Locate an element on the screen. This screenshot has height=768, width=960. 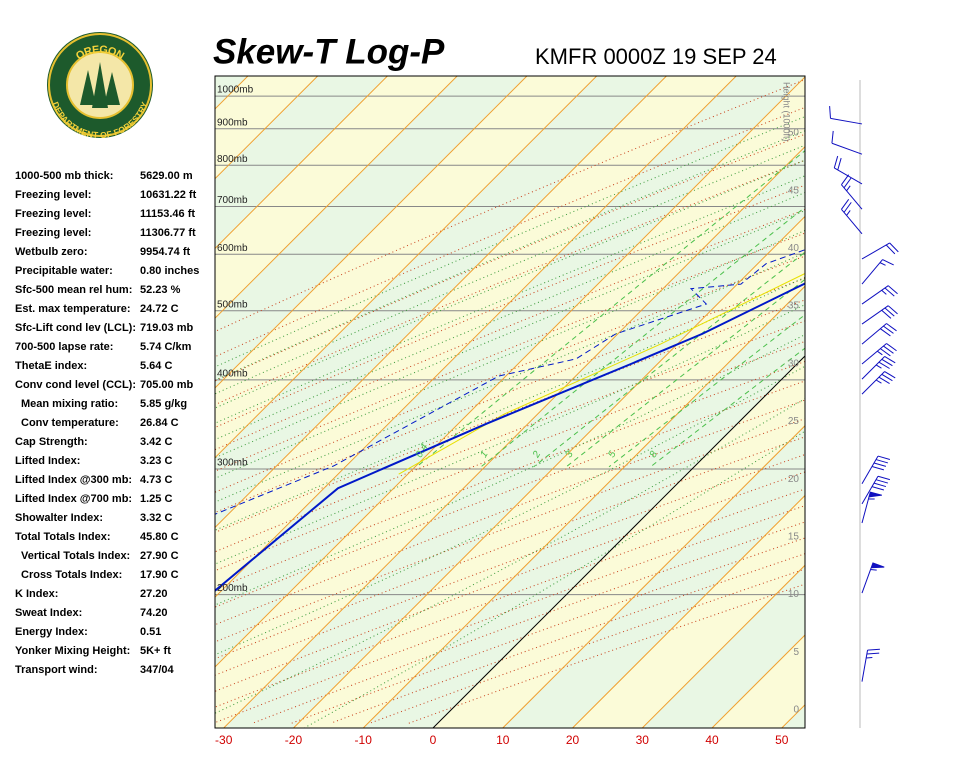
stat-value: 52.23 % is located at coordinates (160, 290).